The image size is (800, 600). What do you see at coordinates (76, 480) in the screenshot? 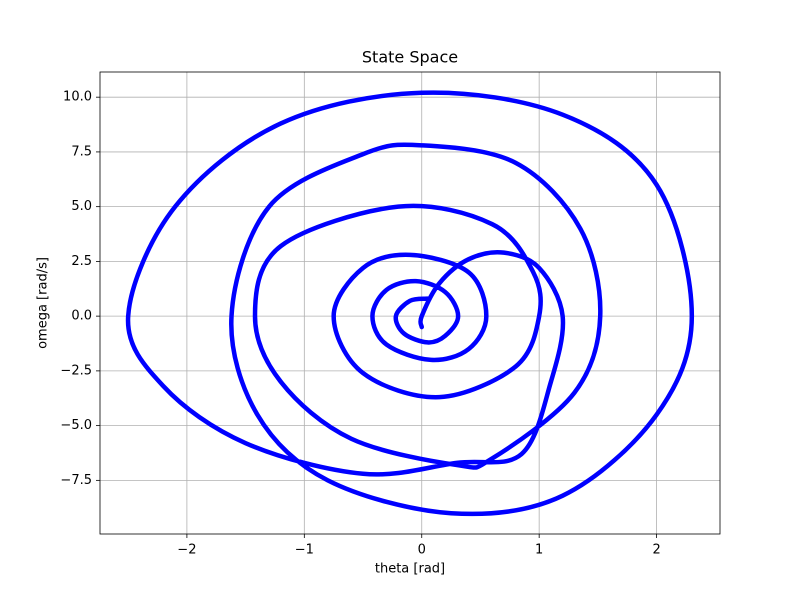
I see `y-tick-label: −7.5` at bounding box center [76, 480].